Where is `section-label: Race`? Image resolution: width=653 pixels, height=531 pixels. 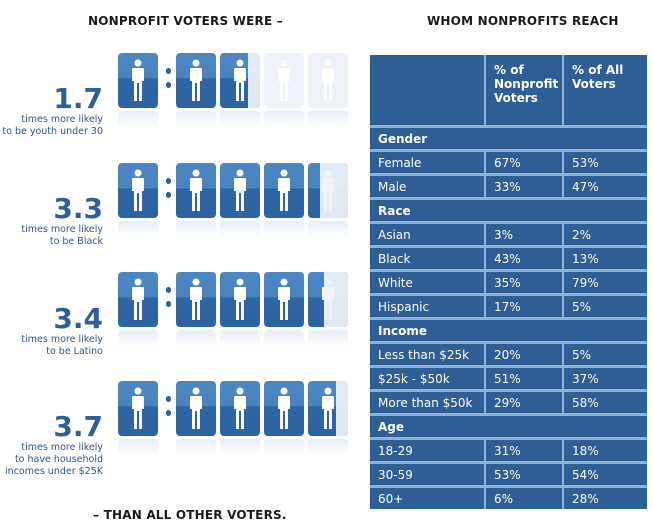
section-label: Race is located at coordinates (508, 210).